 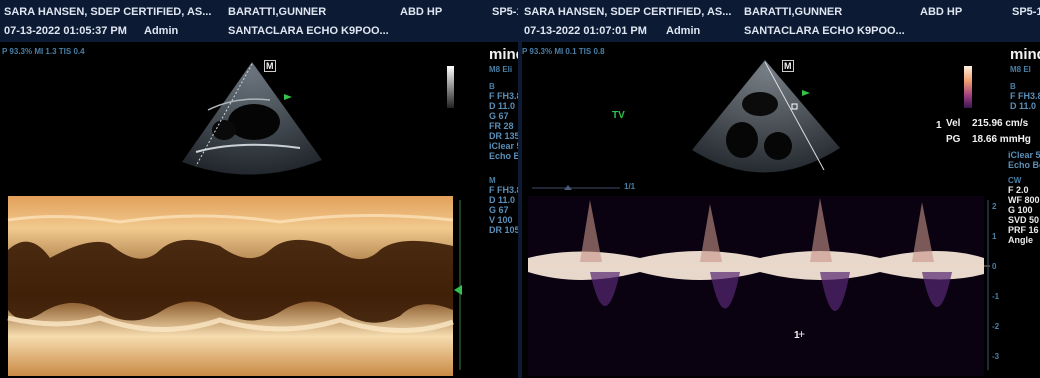 What do you see at coordinates (986, 130) in the screenshot?
I see `measurement-box: 1 Vel 215.96 cm/s PG 18.66 mmHg` at bounding box center [986, 130].